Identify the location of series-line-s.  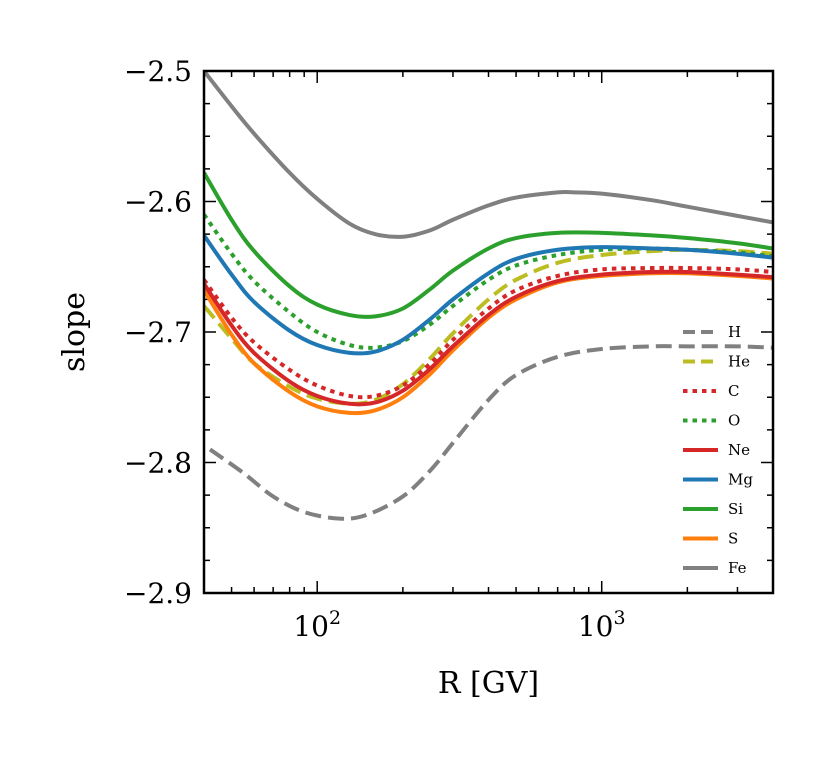
(488, 343).